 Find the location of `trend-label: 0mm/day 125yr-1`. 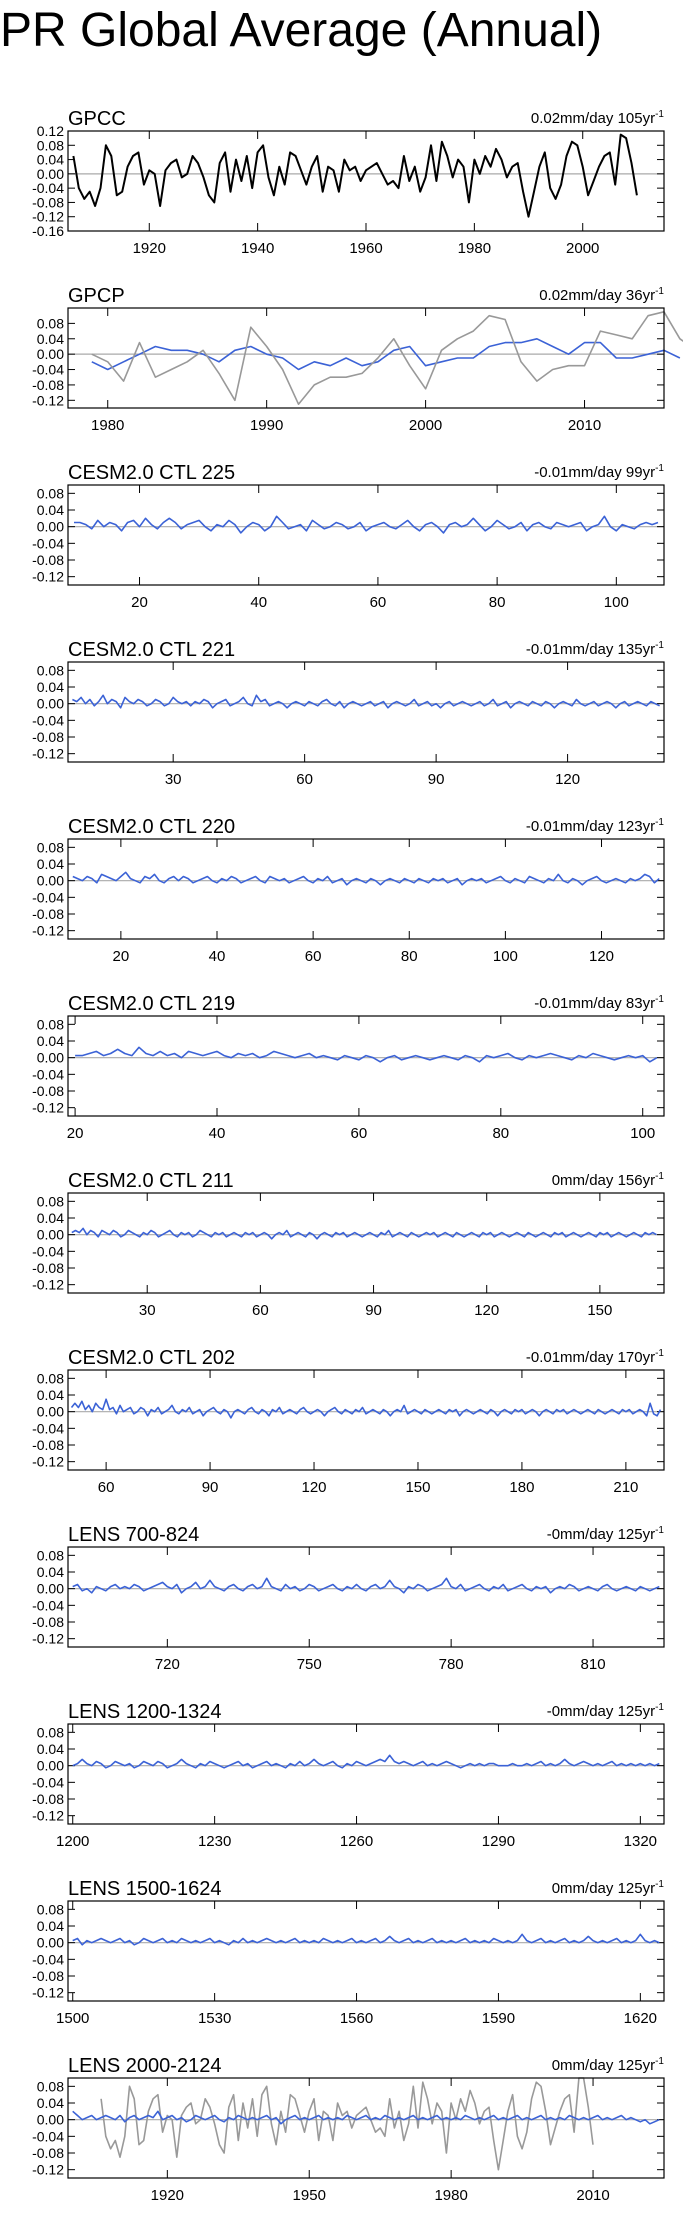

trend-label: 0mm/day 125yr-1 is located at coordinates (608, 1888).